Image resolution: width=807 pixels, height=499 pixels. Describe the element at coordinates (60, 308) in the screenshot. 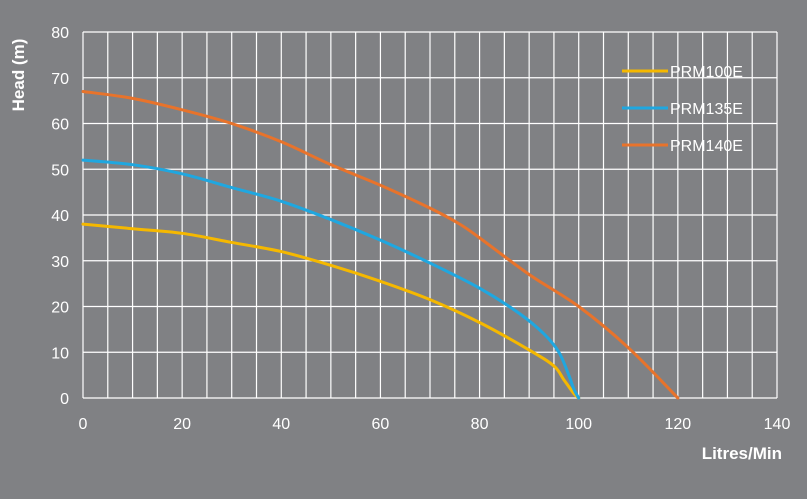

I see `y-tick-label: 20` at that location.